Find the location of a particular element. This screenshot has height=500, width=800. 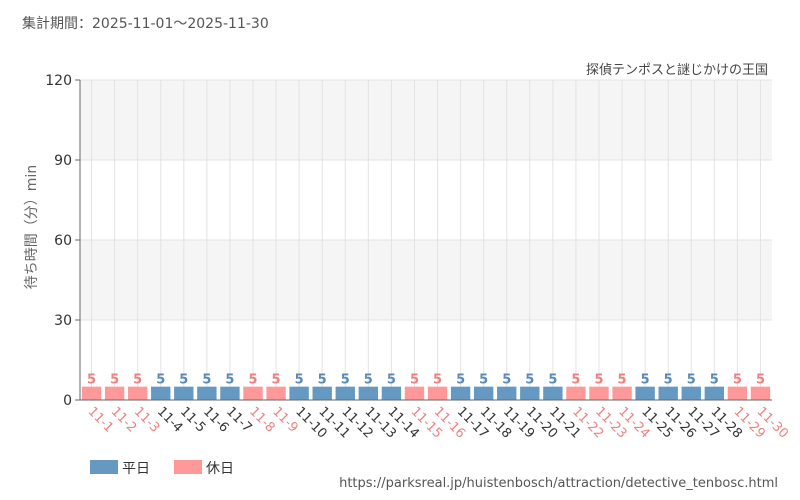

legend-label: 平日 is located at coordinates (136, 469).